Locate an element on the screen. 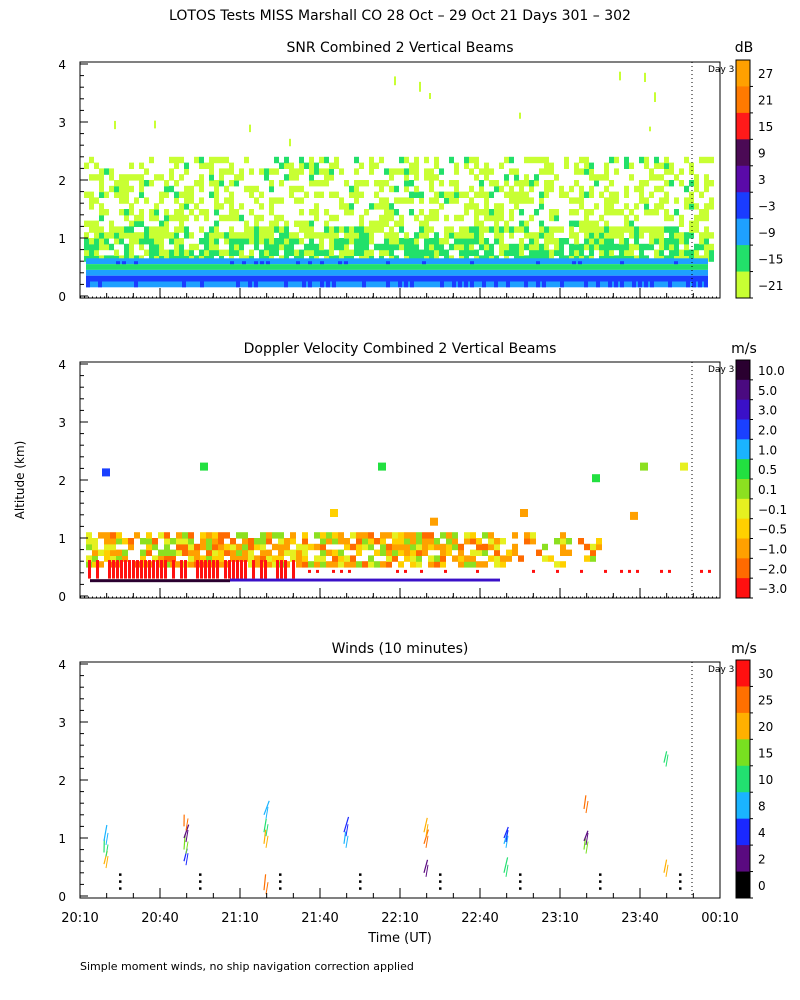  colorbar-label: 3 is located at coordinates (762, 180).